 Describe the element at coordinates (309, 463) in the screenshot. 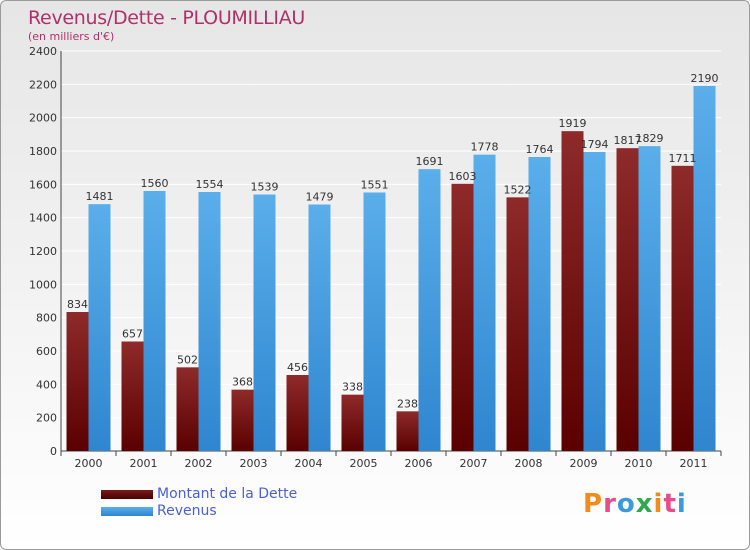

I see `x-tick-label: 2004` at that location.